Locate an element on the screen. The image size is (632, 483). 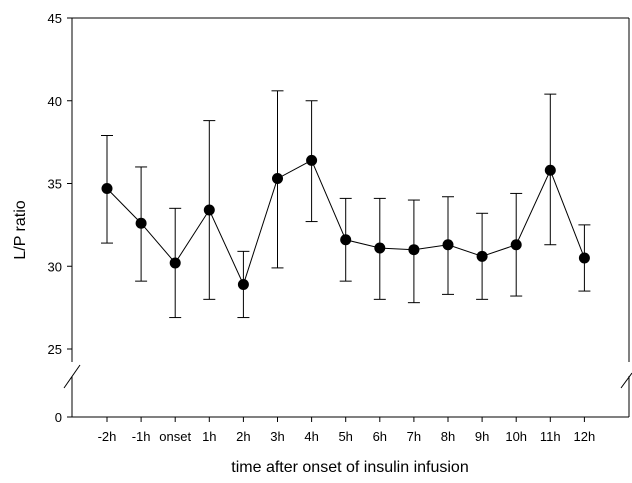
x-tick-label: 8h is located at coordinates (448, 436).